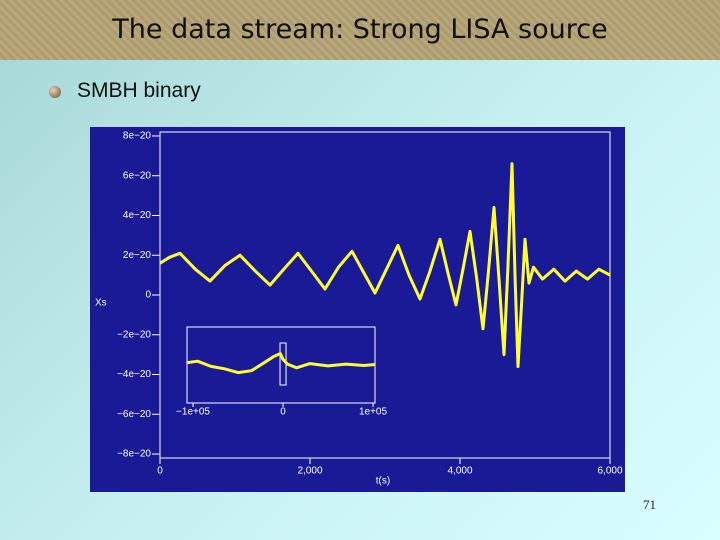 The height and width of the screenshot is (540, 720). I want to click on inset-x-tick-label: 0, so click(283, 412).